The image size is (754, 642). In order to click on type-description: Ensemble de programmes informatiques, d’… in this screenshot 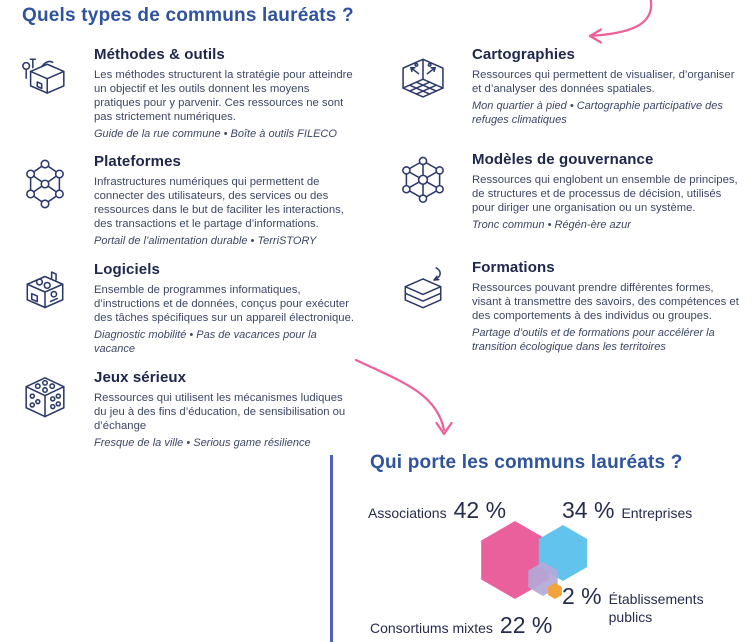, I will do `click(224, 304)`.